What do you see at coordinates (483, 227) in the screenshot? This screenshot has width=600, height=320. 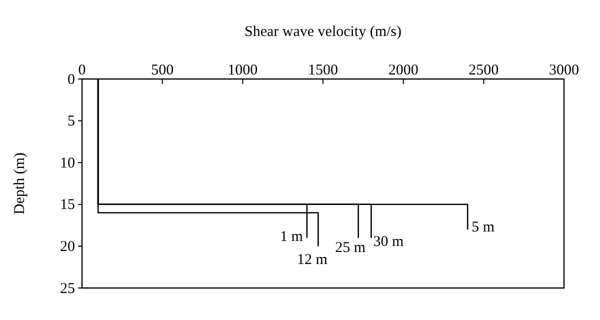 I see `series-label: 5 m` at bounding box center [483, 227].